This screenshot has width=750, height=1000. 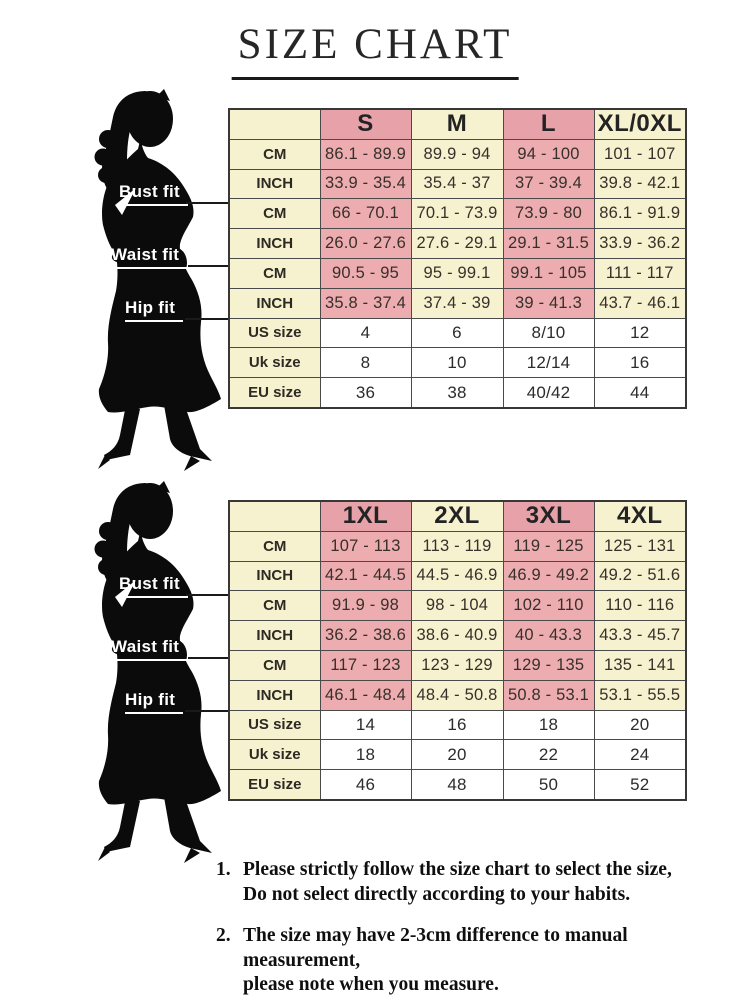 I want to click on value-cell: 46.9 - 49.2, so click(x=548, y=576).